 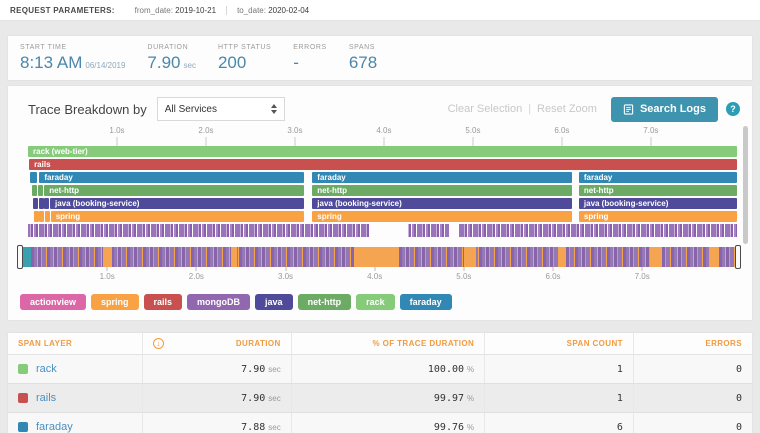 I want to click on span-layer-link: rails, so click(x=46, y=398).